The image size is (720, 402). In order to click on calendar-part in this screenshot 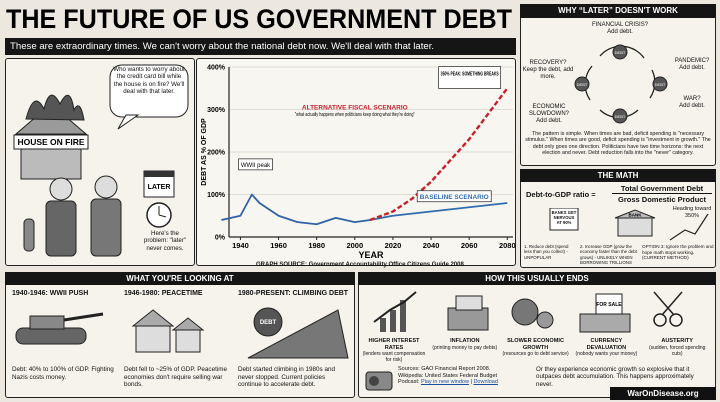, I will do `click(159, 174)`.